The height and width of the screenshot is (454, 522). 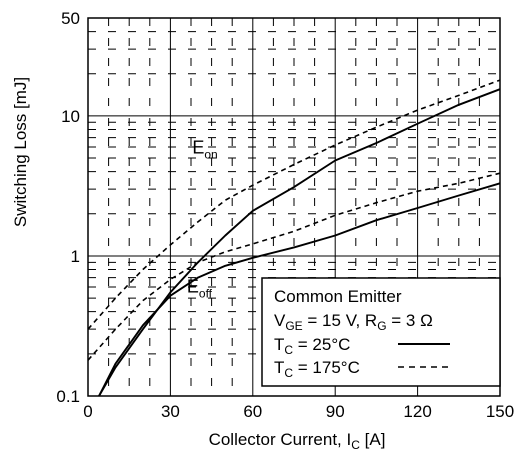 I want to click on x-tick-label: 90, so click(x=335, y=411).